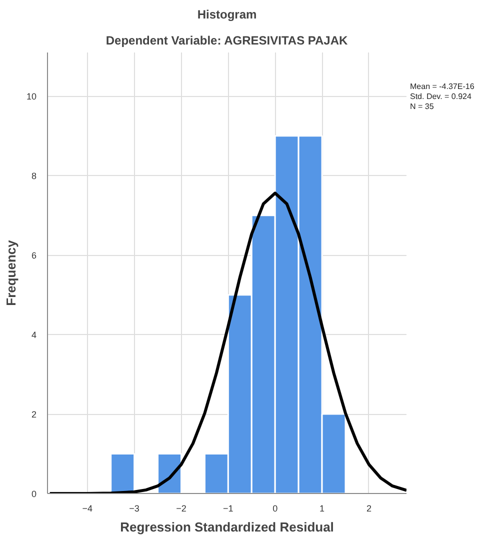  Describe the element at coordinates (227, 527) in the screenshot. I see `x-axis-title: Regression Standardized Residual` at that location.